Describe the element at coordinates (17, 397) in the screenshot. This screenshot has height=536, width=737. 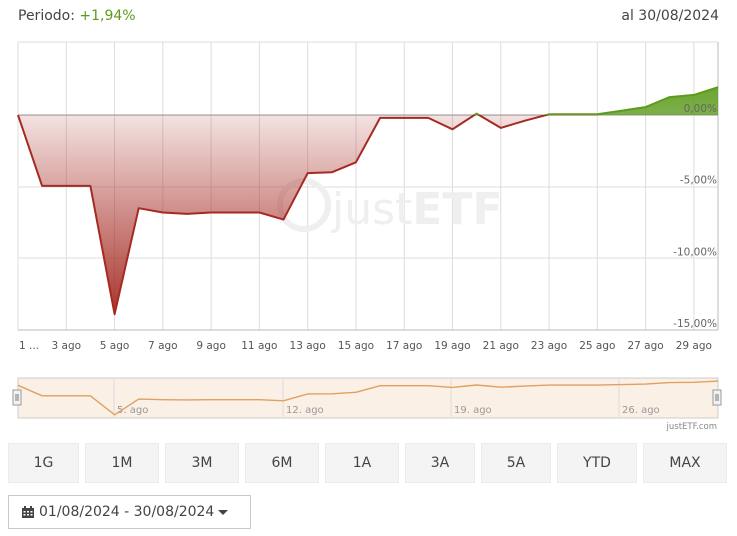
I see `navigator-left-handle` at that location.